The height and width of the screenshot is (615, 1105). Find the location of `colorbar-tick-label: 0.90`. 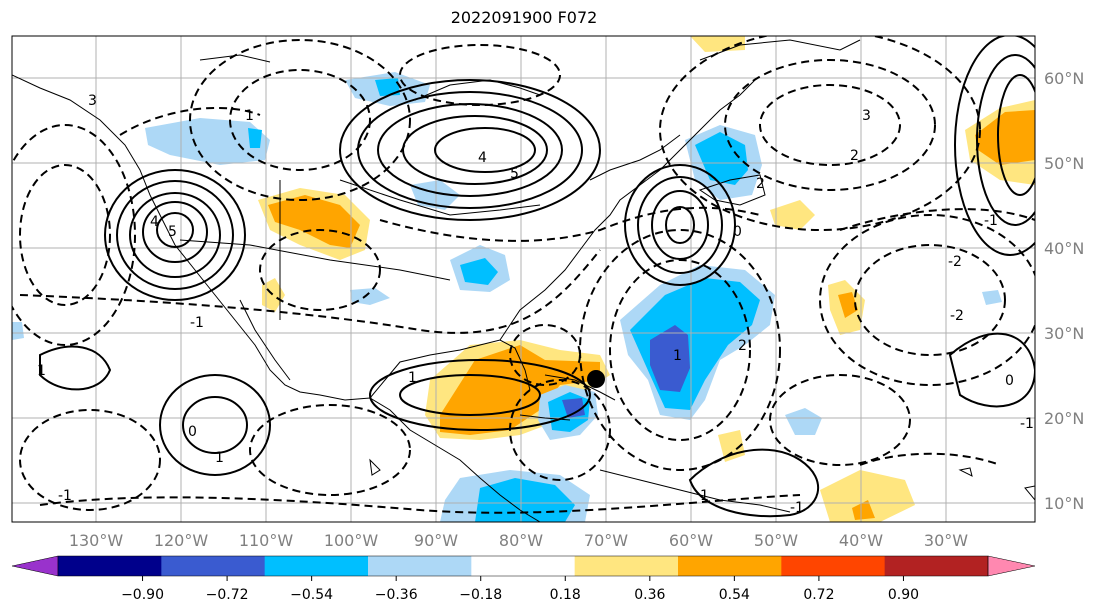

colorbar-tick-label: 0.90 is located at coordinates (903, 595).